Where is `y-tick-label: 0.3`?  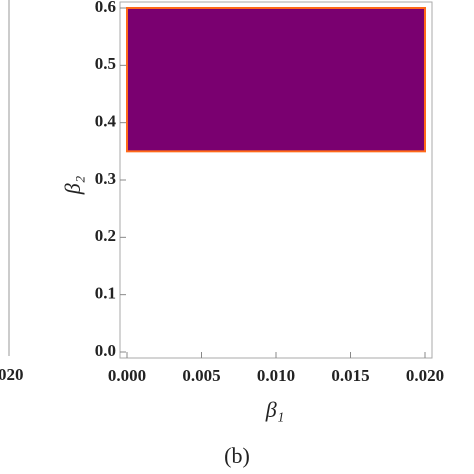 y-tick-label: 0.3 is located at coordinates (105, 178).